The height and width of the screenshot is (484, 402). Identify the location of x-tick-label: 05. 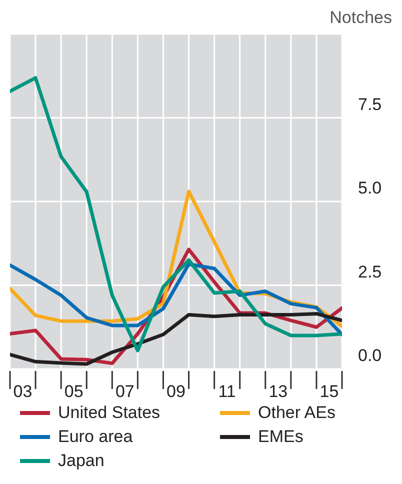
(74, 391).